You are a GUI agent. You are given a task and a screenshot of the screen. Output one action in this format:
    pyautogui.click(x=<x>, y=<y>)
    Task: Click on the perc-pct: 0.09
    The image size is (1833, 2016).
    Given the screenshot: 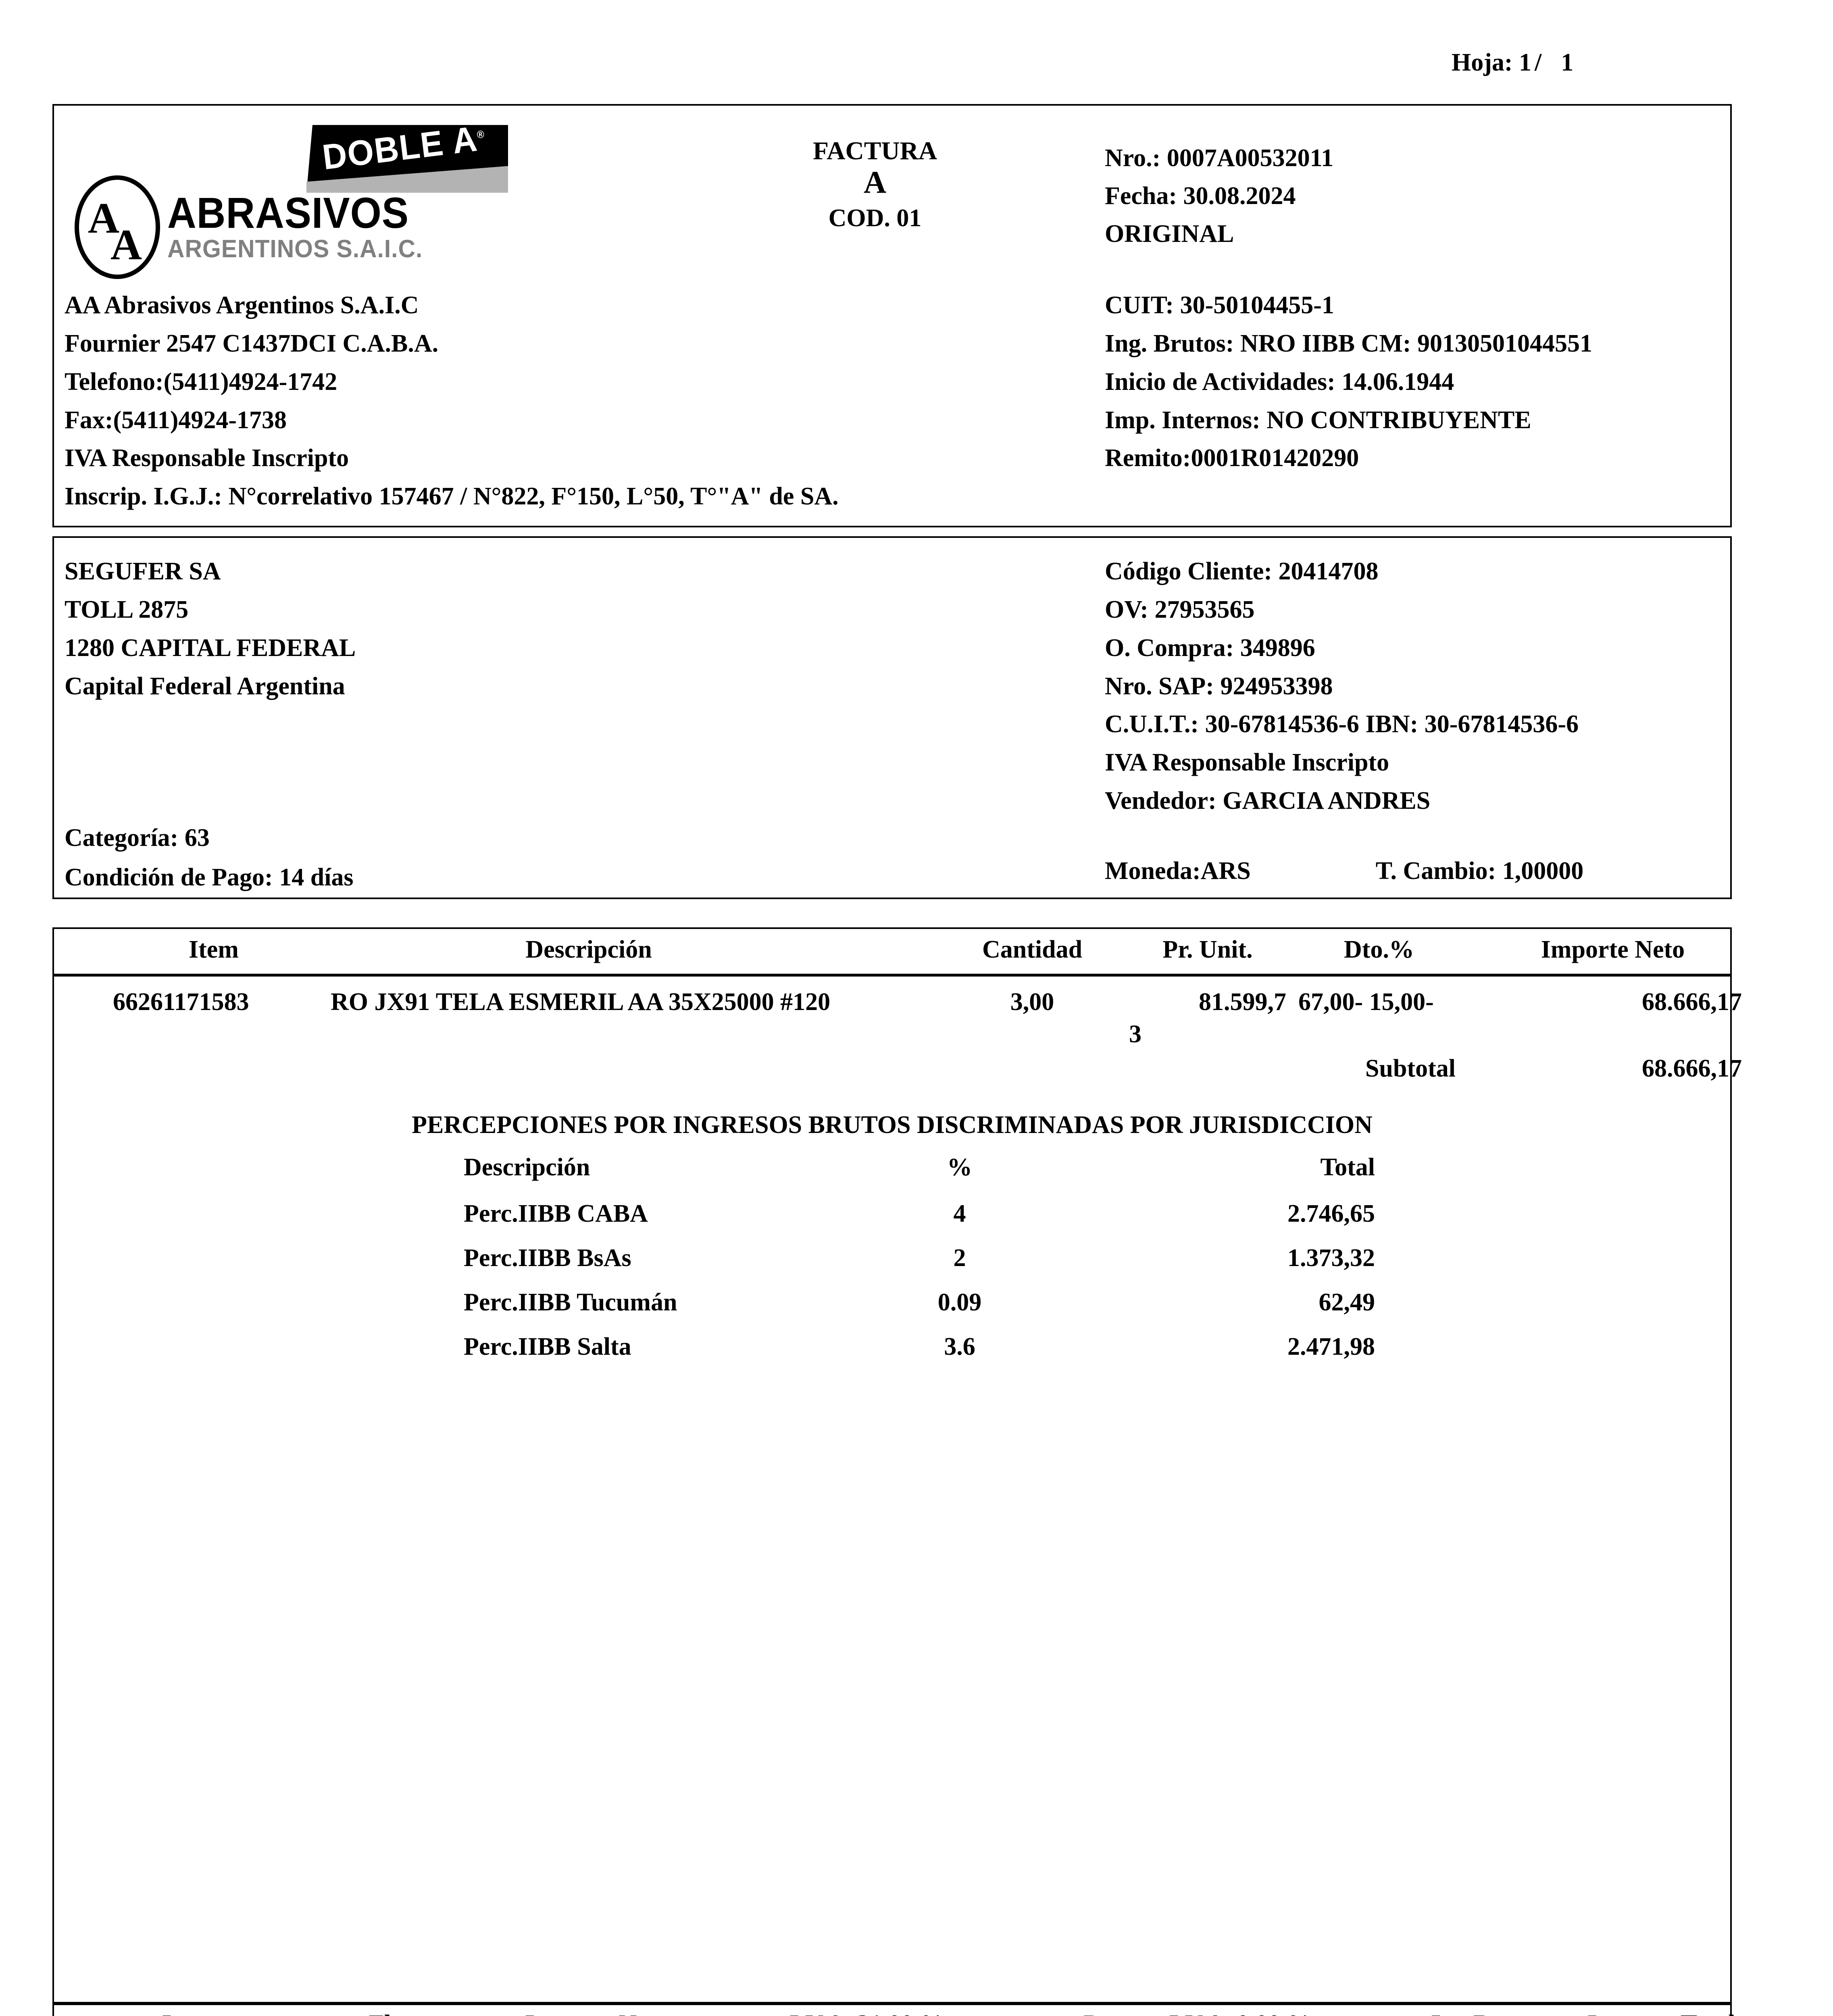 What is the action you would take?
    pyautogui.click(x=959, y=1302)
    